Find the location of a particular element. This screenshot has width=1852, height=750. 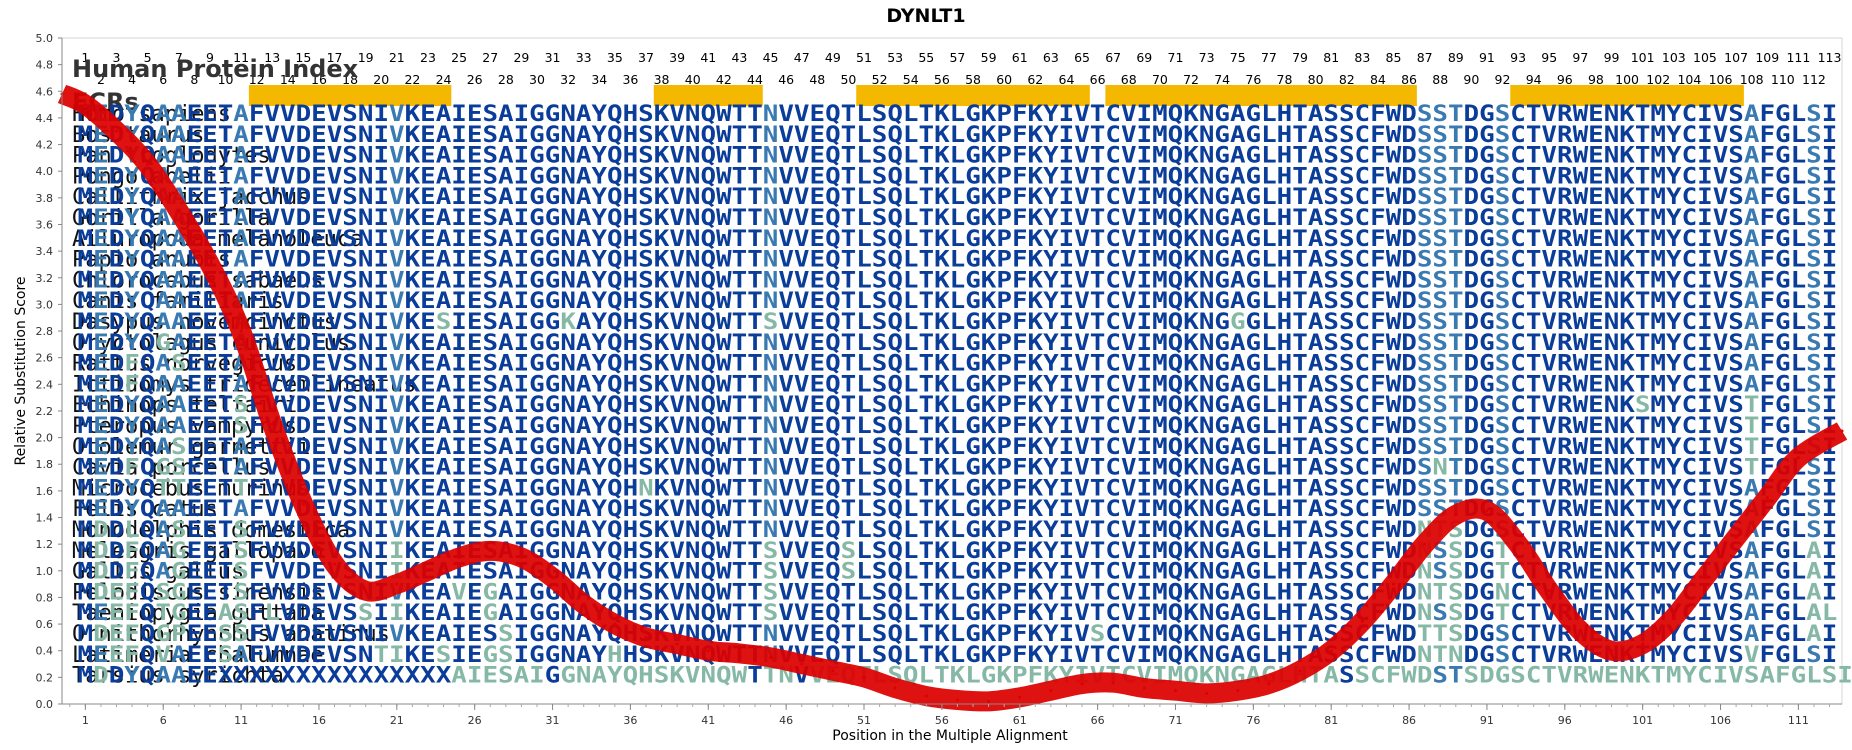

index-number: 9 is located at coordinates (210, 57).